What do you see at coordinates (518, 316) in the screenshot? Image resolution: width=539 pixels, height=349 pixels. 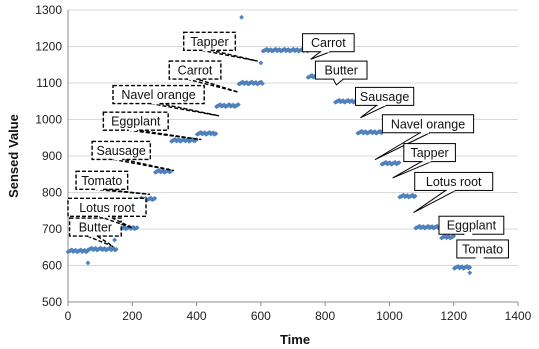 I see `x-tick-label: 1400` at bounding box center [518, 316].